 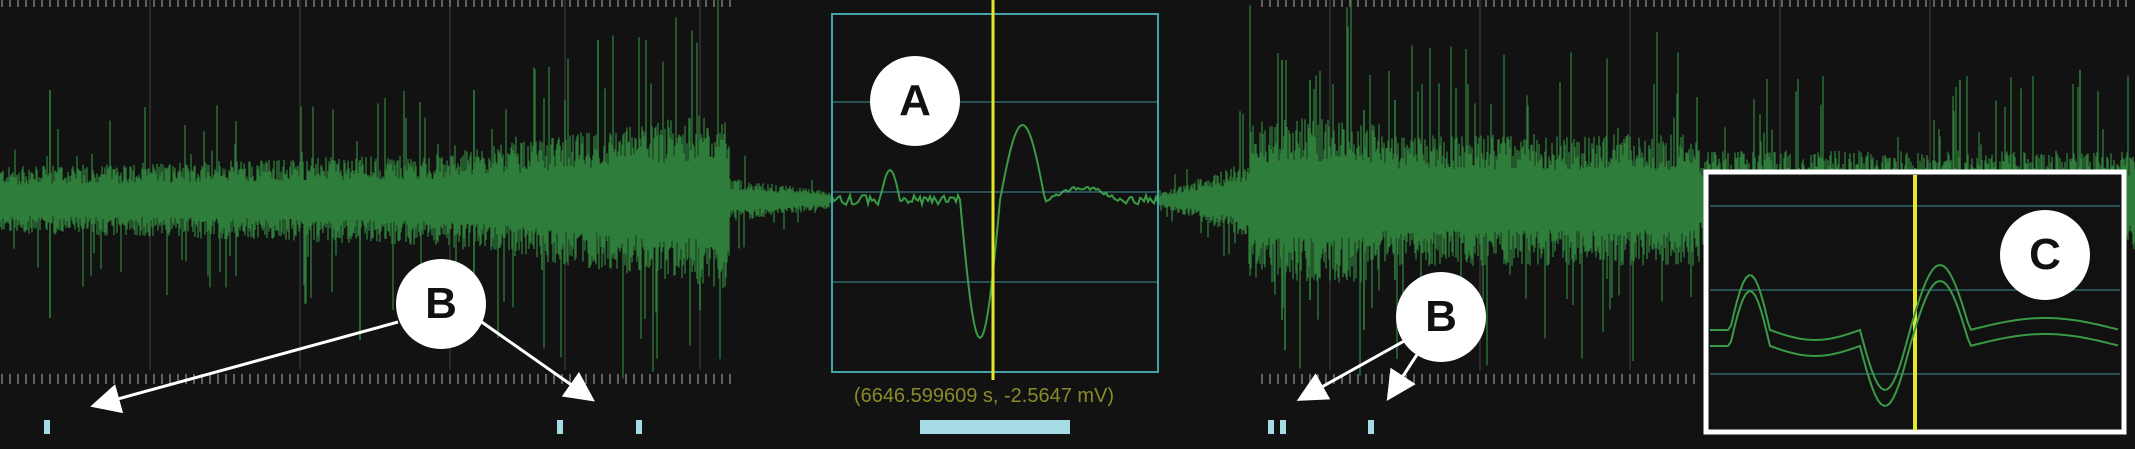 I want to click on bottom-tick-strip, so click(x=848, y=379).